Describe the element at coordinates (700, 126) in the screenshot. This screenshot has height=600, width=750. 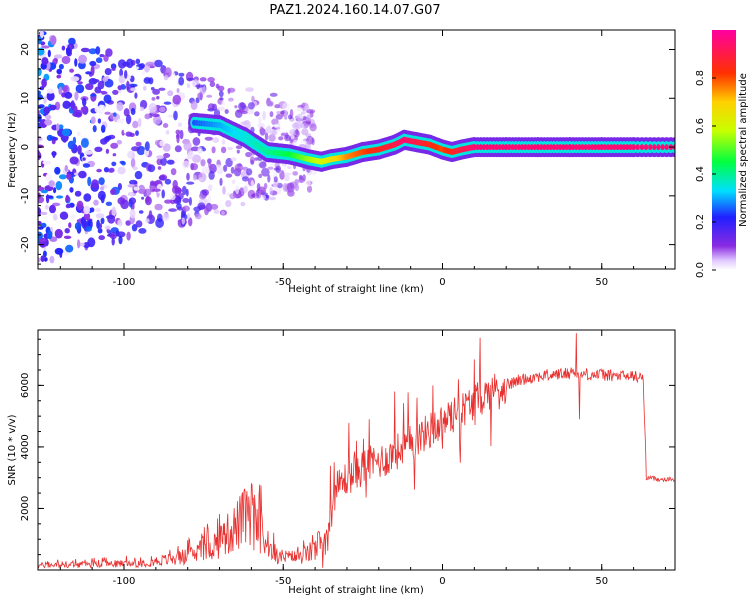
I see `colorbar-tick-label: 0.6` at that location.